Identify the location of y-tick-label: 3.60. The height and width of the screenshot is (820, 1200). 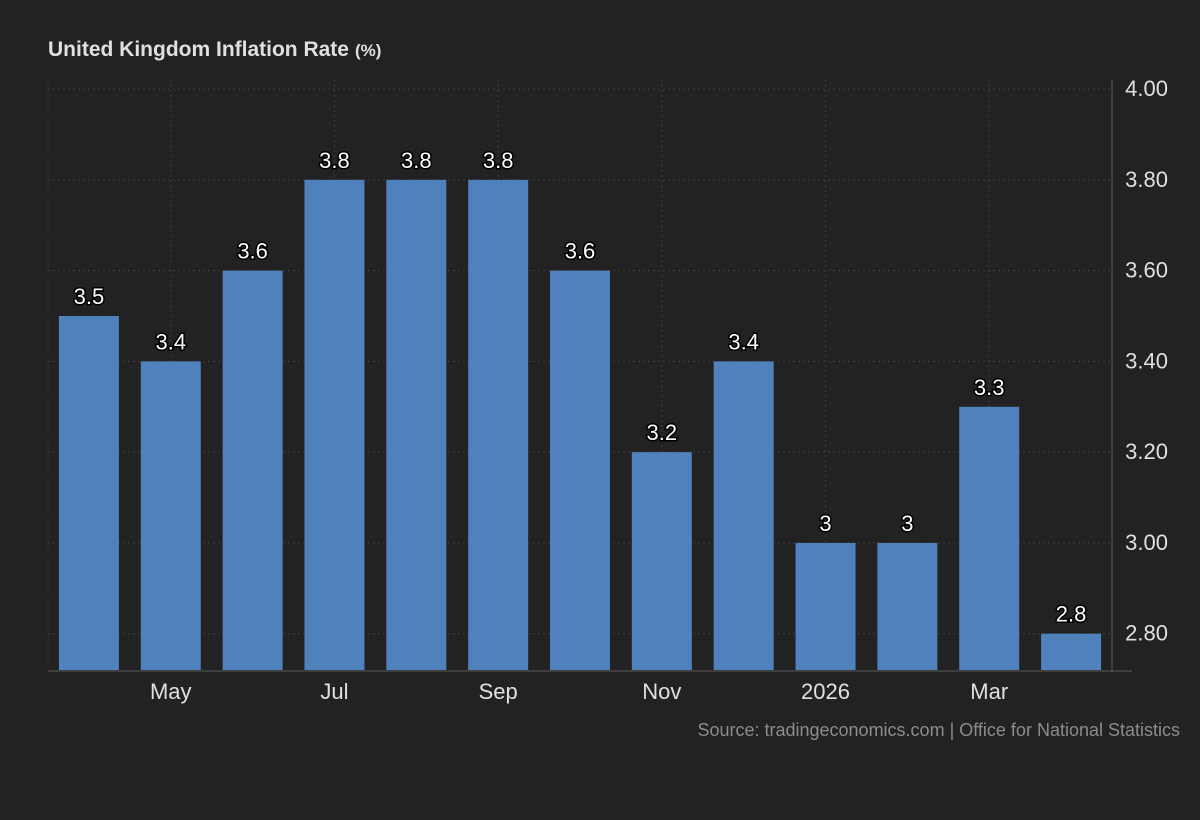
(1146, 270).